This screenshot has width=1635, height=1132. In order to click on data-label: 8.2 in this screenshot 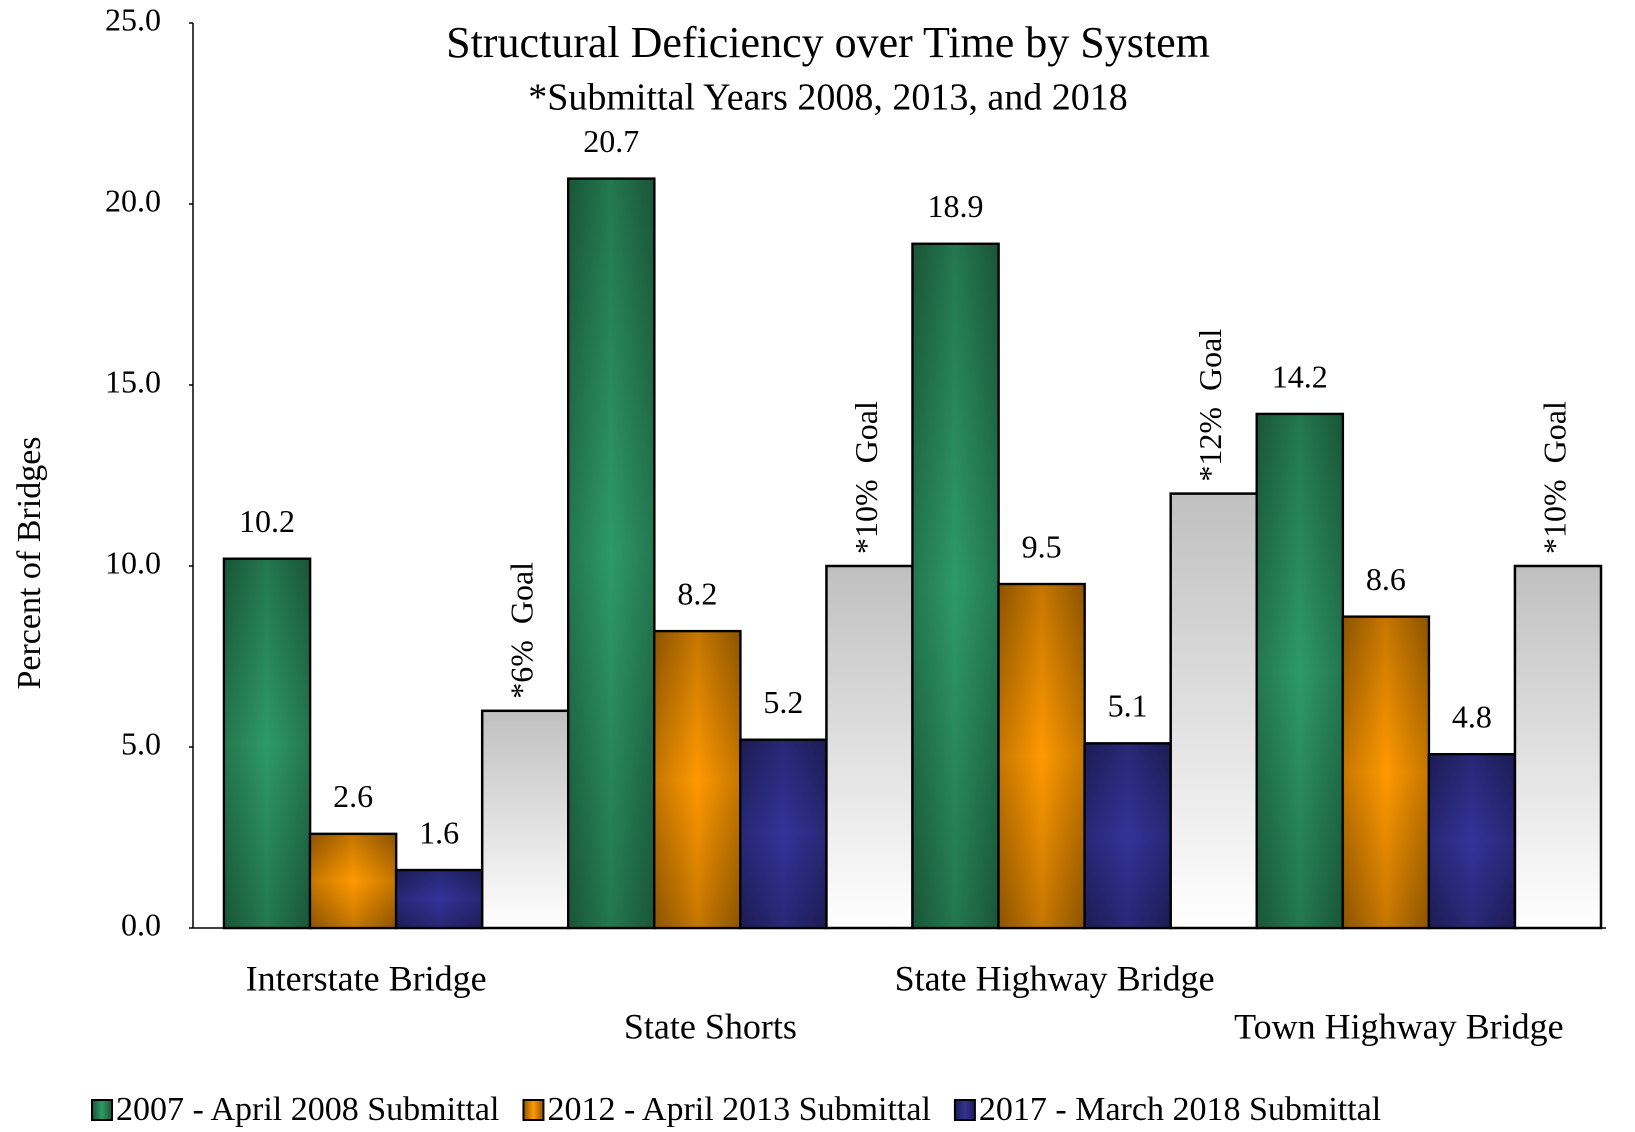, I will do `click(697, 594)`.